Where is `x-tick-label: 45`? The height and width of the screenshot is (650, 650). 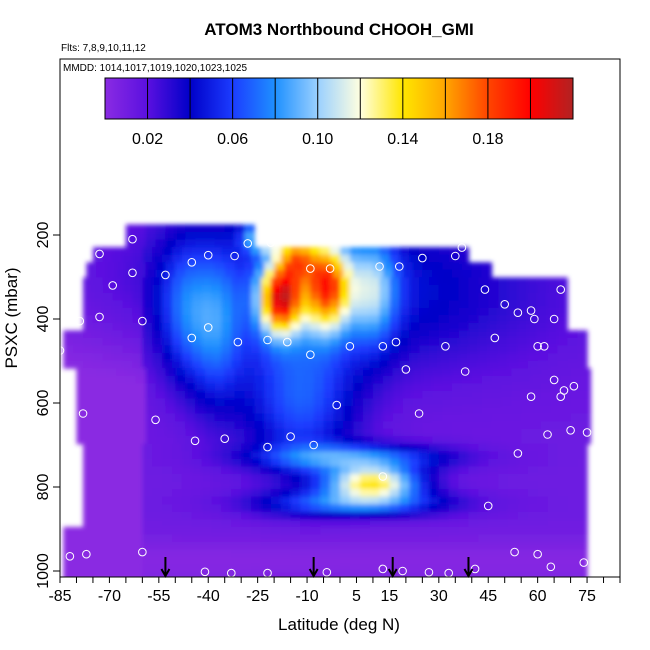 x-tick-label: 45 is located at coordinates (488, 596).